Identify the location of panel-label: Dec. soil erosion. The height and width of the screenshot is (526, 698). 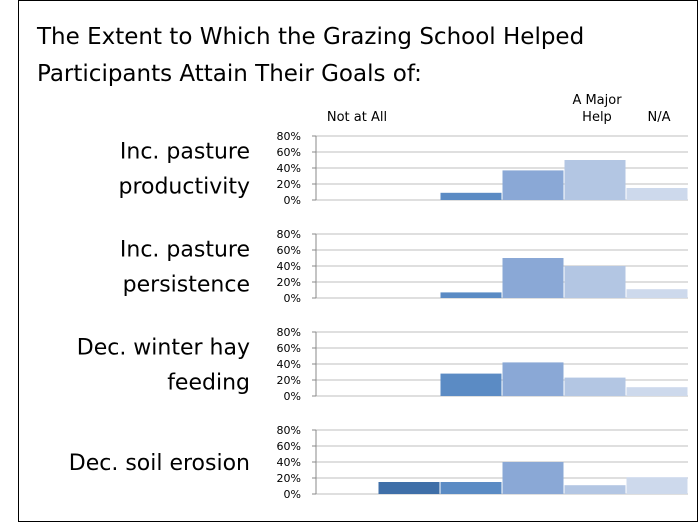
(159, 463).